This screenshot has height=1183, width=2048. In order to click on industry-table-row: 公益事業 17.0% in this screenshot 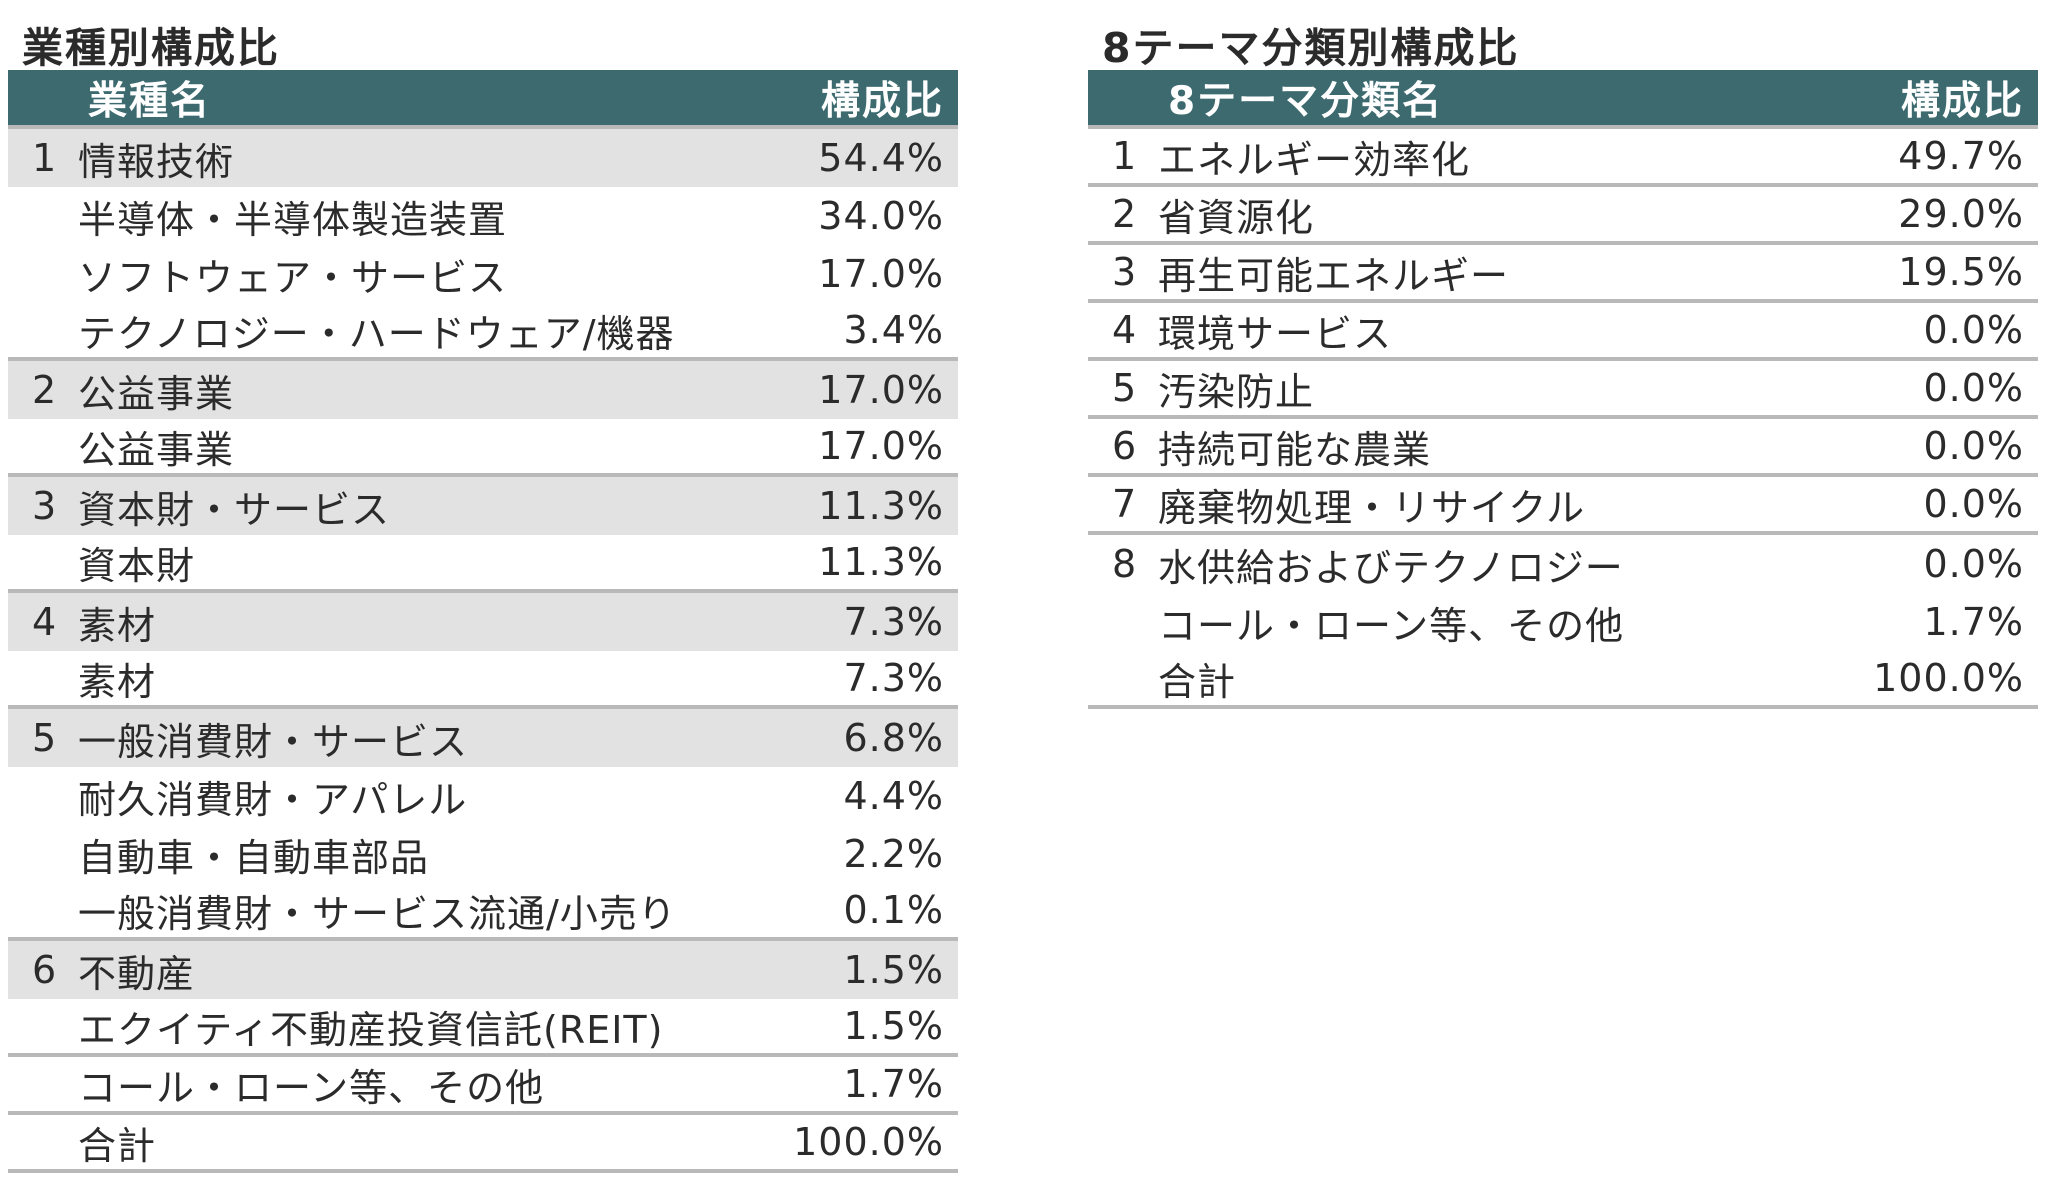, I will do `click(483, 448)`.